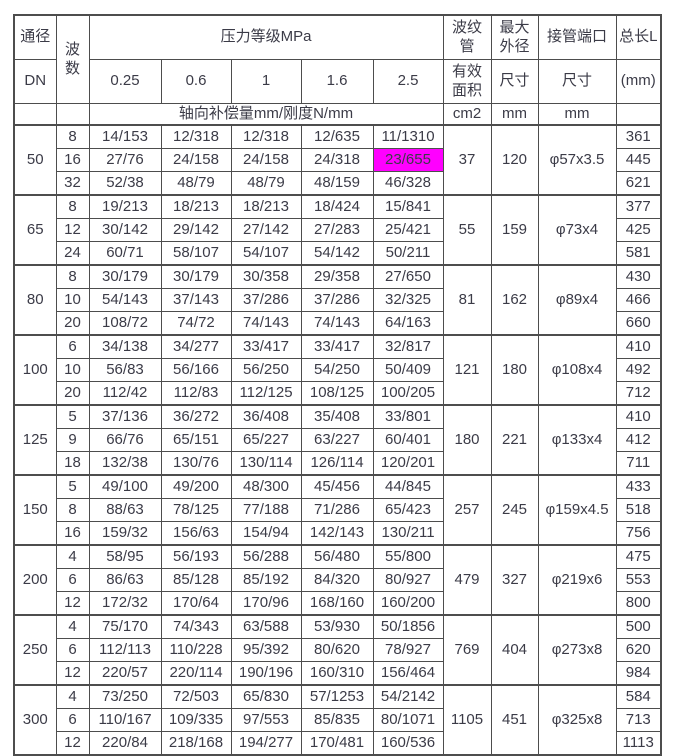  Describe the element at coordinates (638, 533) in the screenshot. I see `total-length-cell: 756` at that location.